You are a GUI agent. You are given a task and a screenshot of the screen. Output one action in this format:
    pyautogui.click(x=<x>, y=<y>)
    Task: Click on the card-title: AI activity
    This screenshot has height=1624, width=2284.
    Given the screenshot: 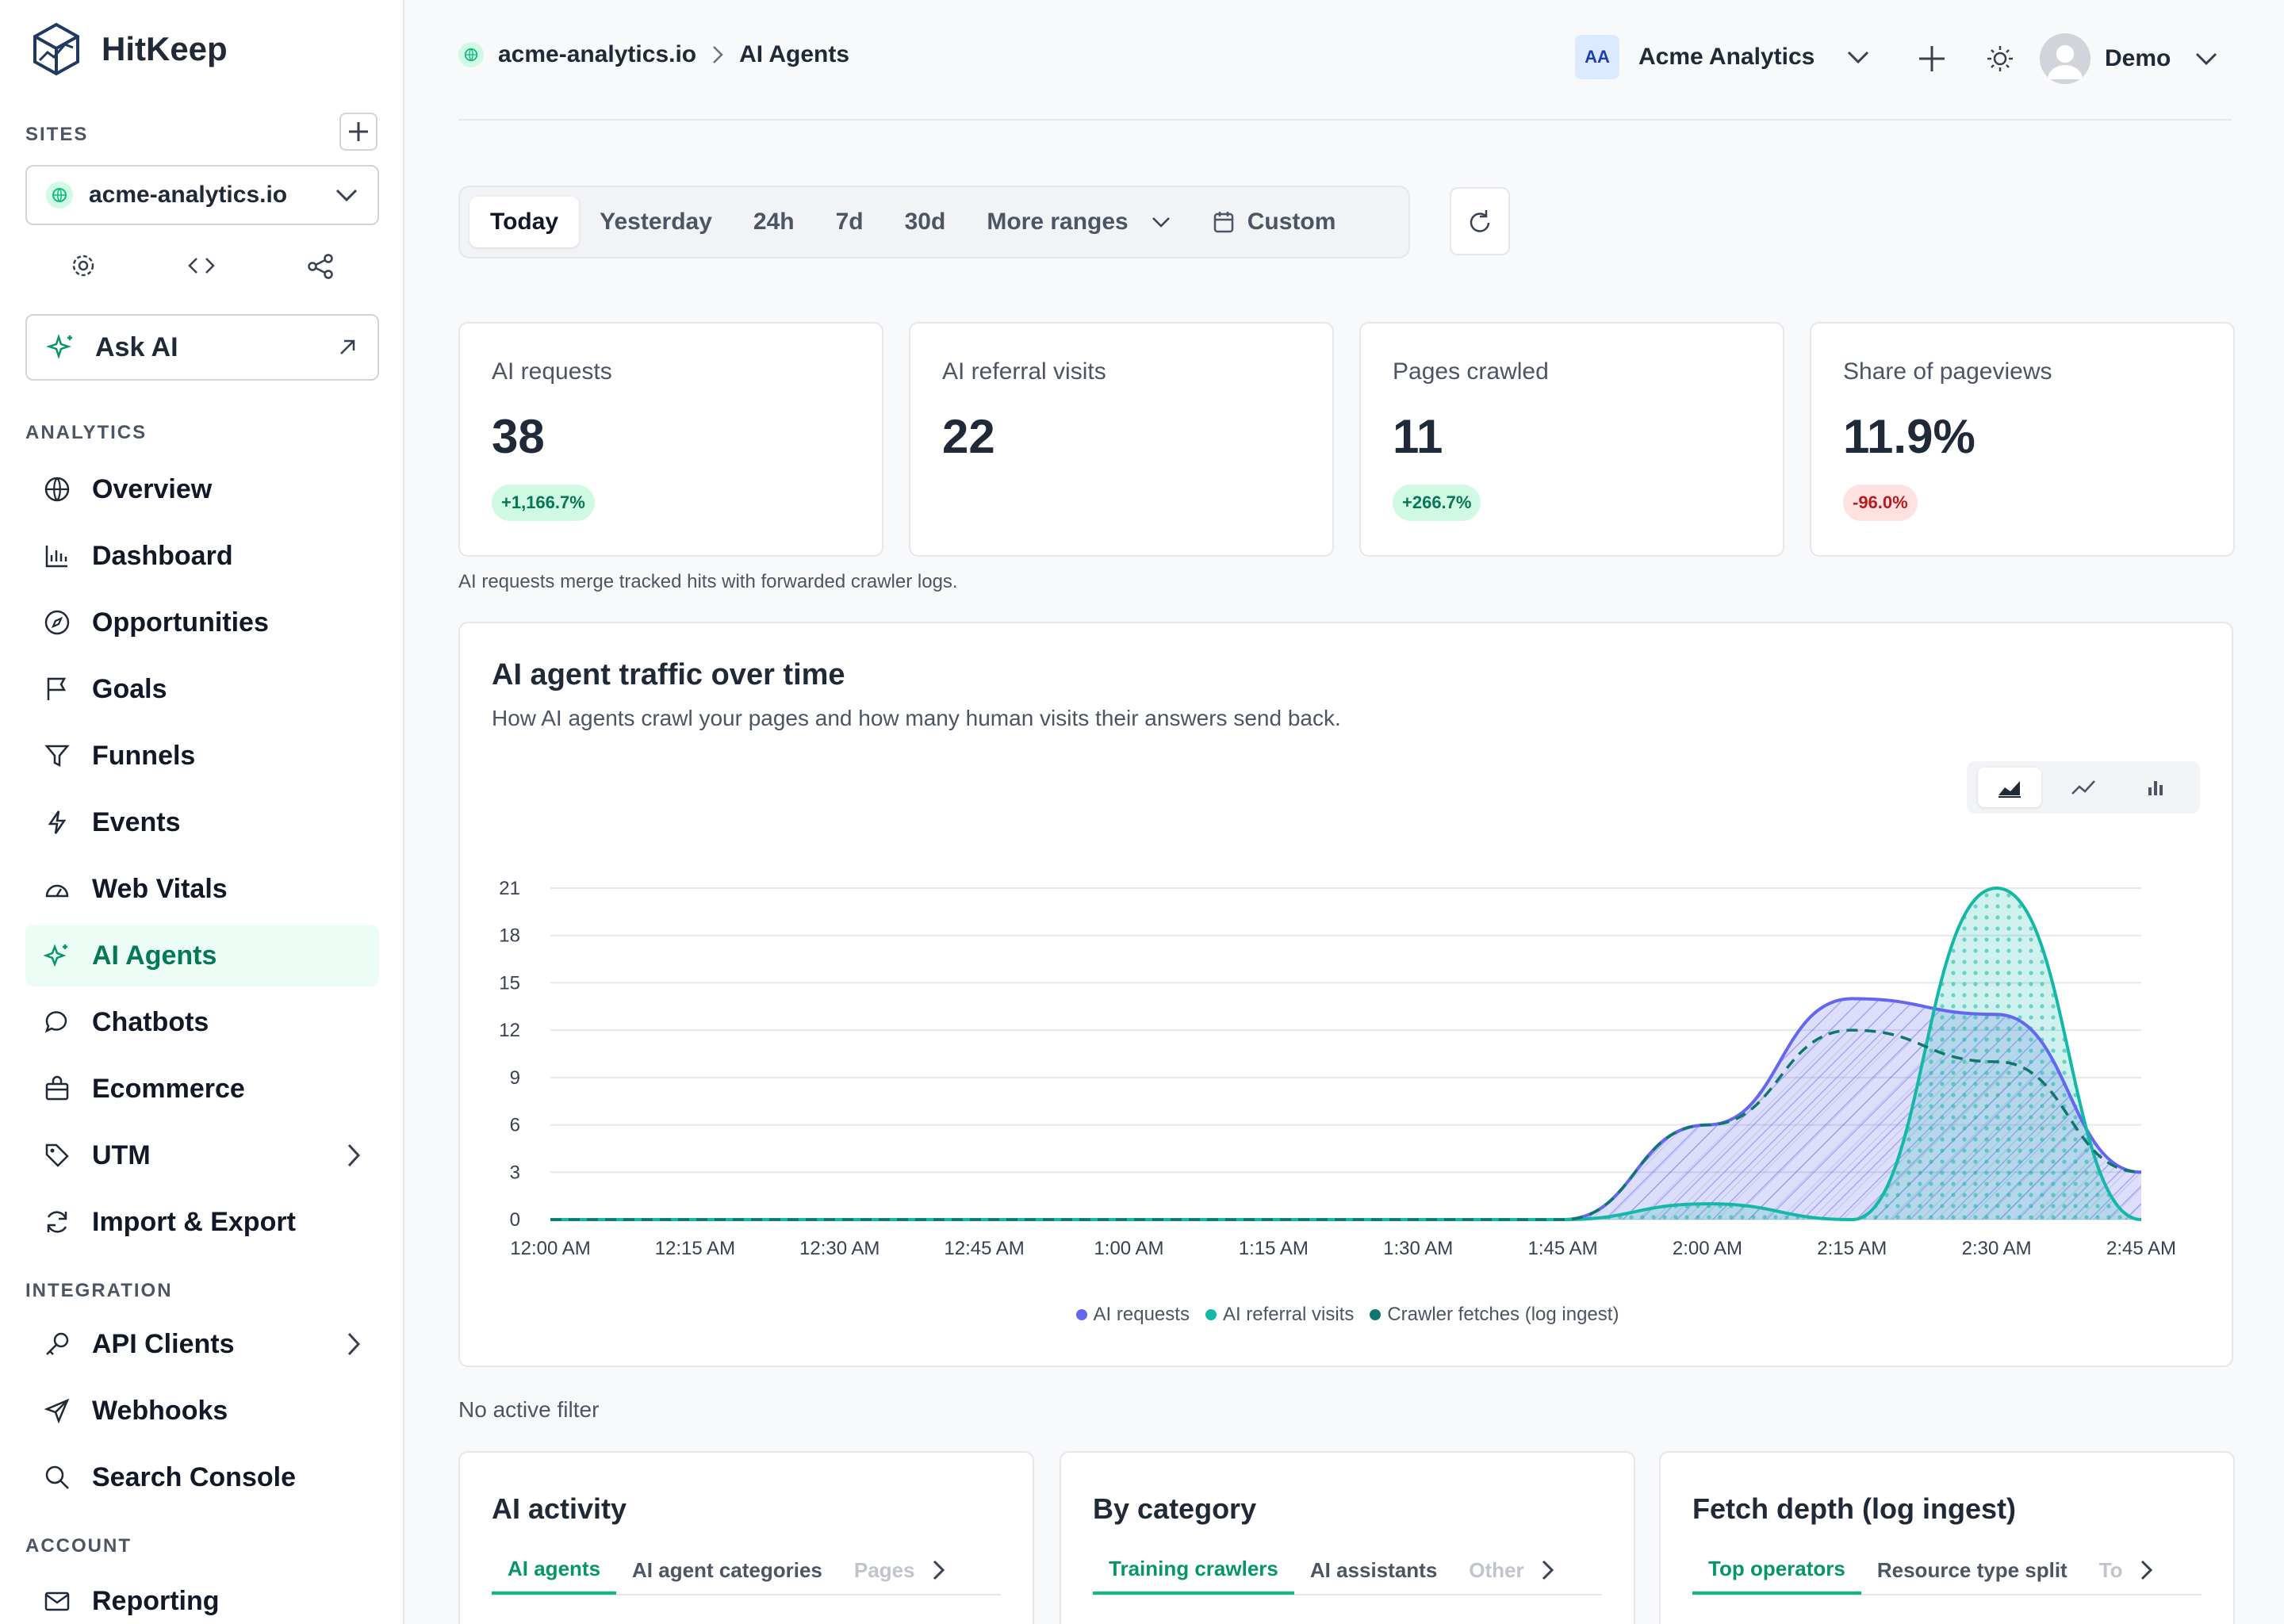 What is the action you would take?
    pyautogui.click(x=559, y=1508)
    